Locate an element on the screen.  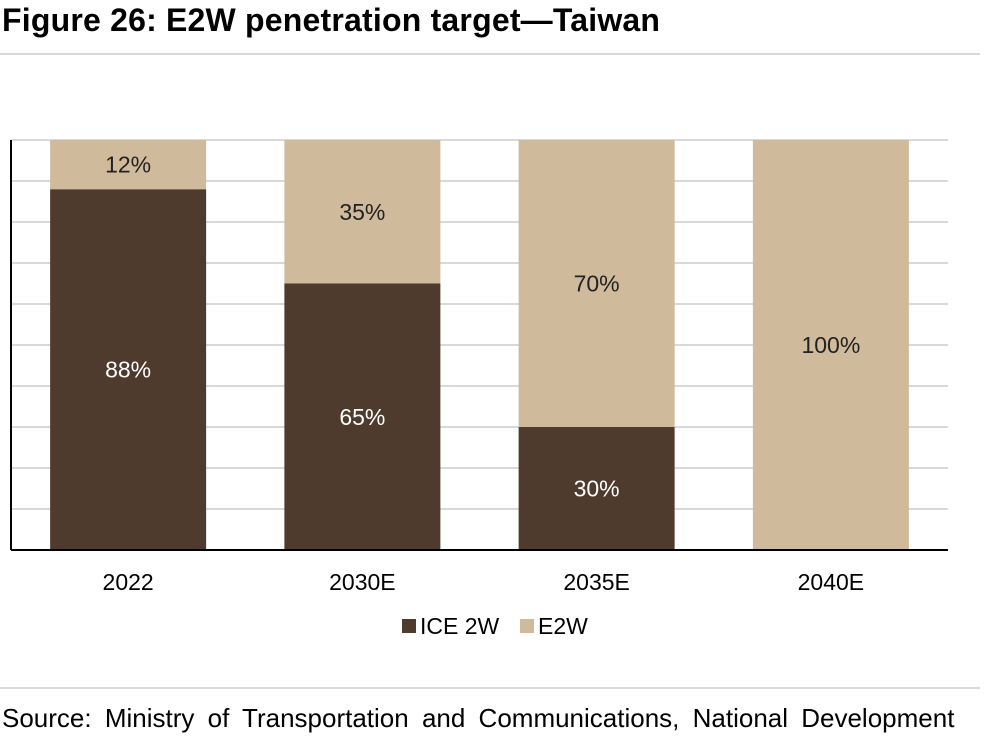
x-tick-label: 2035E is located at coordinates (596, 582).